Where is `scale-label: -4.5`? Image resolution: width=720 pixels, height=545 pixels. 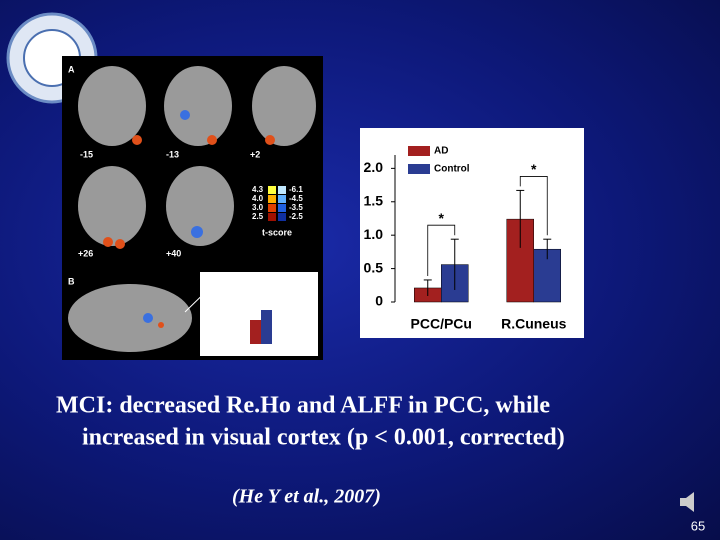
scale-label: -4.5 is located at coordinates (296, 198).